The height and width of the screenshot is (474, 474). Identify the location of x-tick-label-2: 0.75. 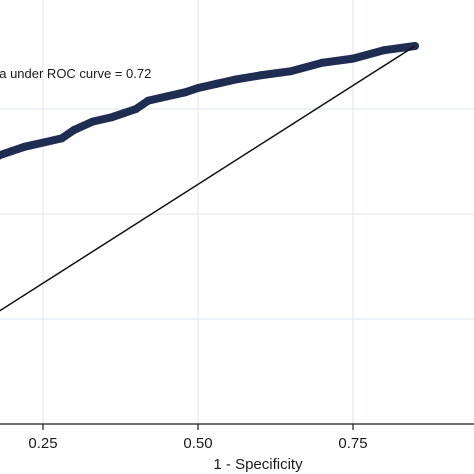
(352, 443).